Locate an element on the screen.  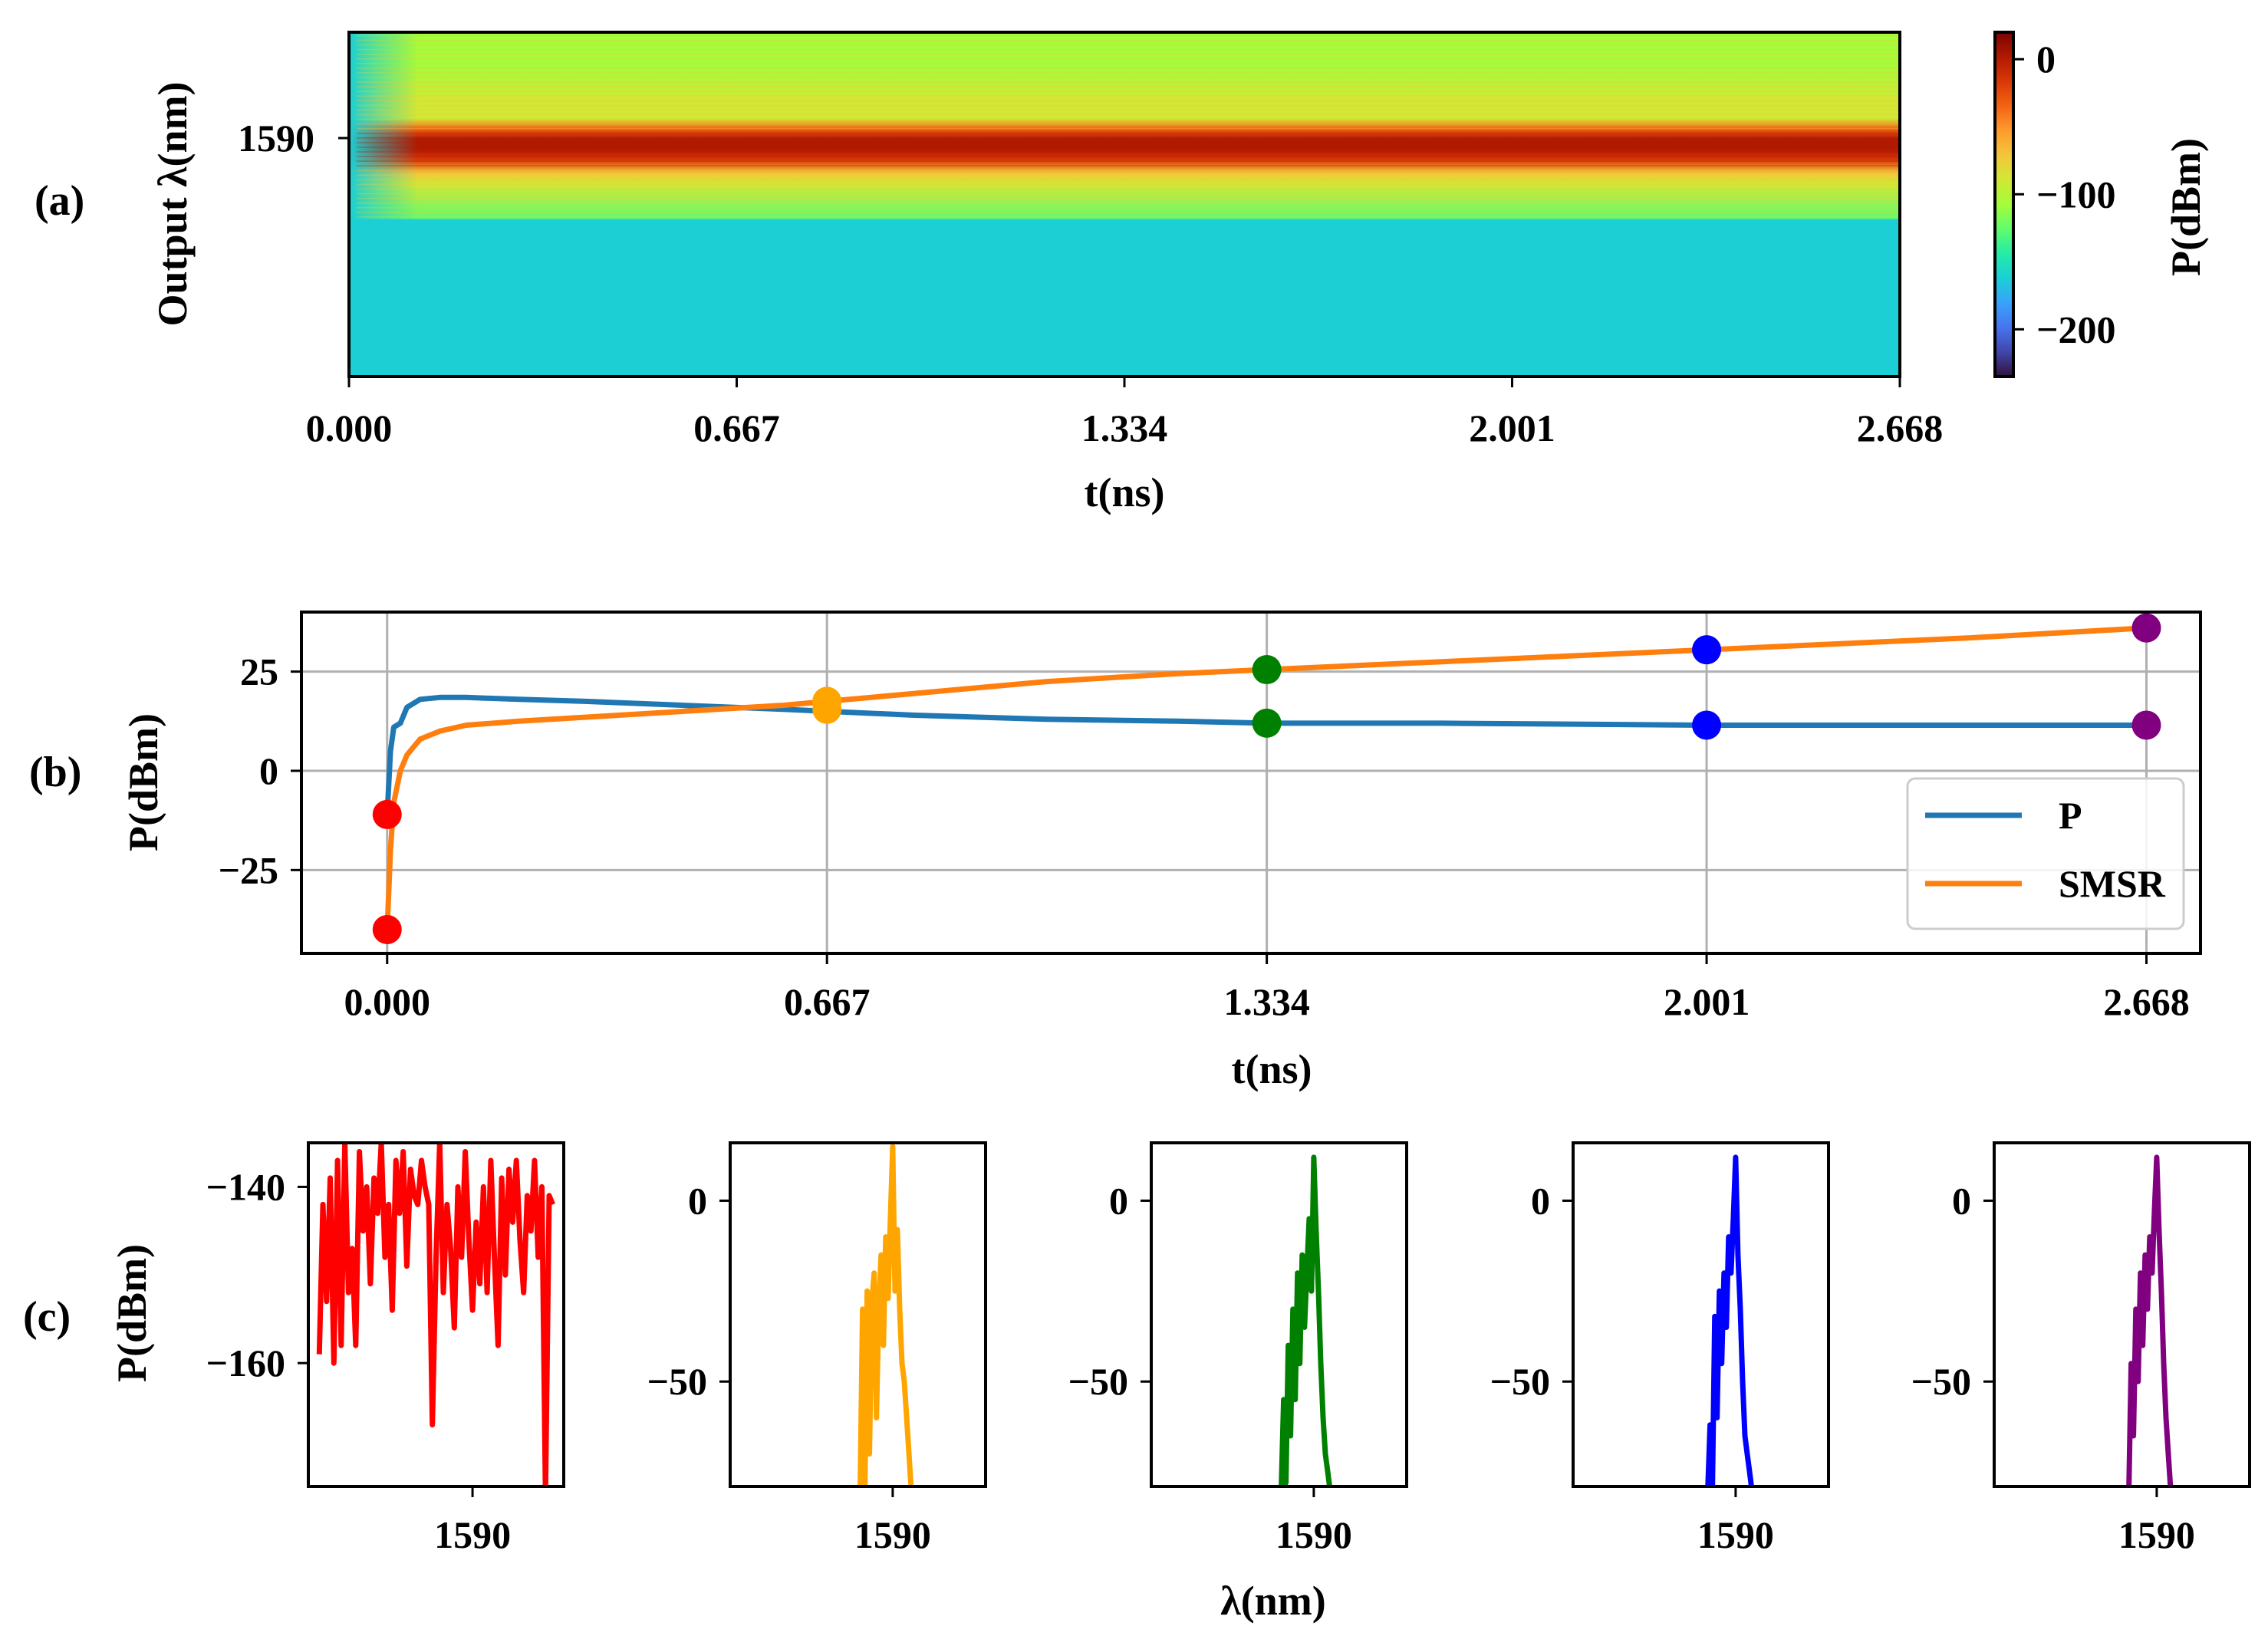
panel-b-xtick-label: 1.334 is located at coordinates (1266, 1001).